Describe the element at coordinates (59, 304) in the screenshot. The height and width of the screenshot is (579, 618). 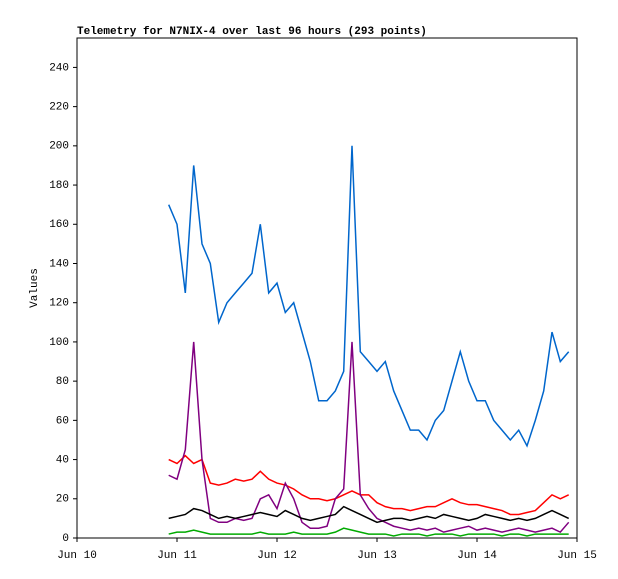
I see `y-tick-label: 120` at that location.